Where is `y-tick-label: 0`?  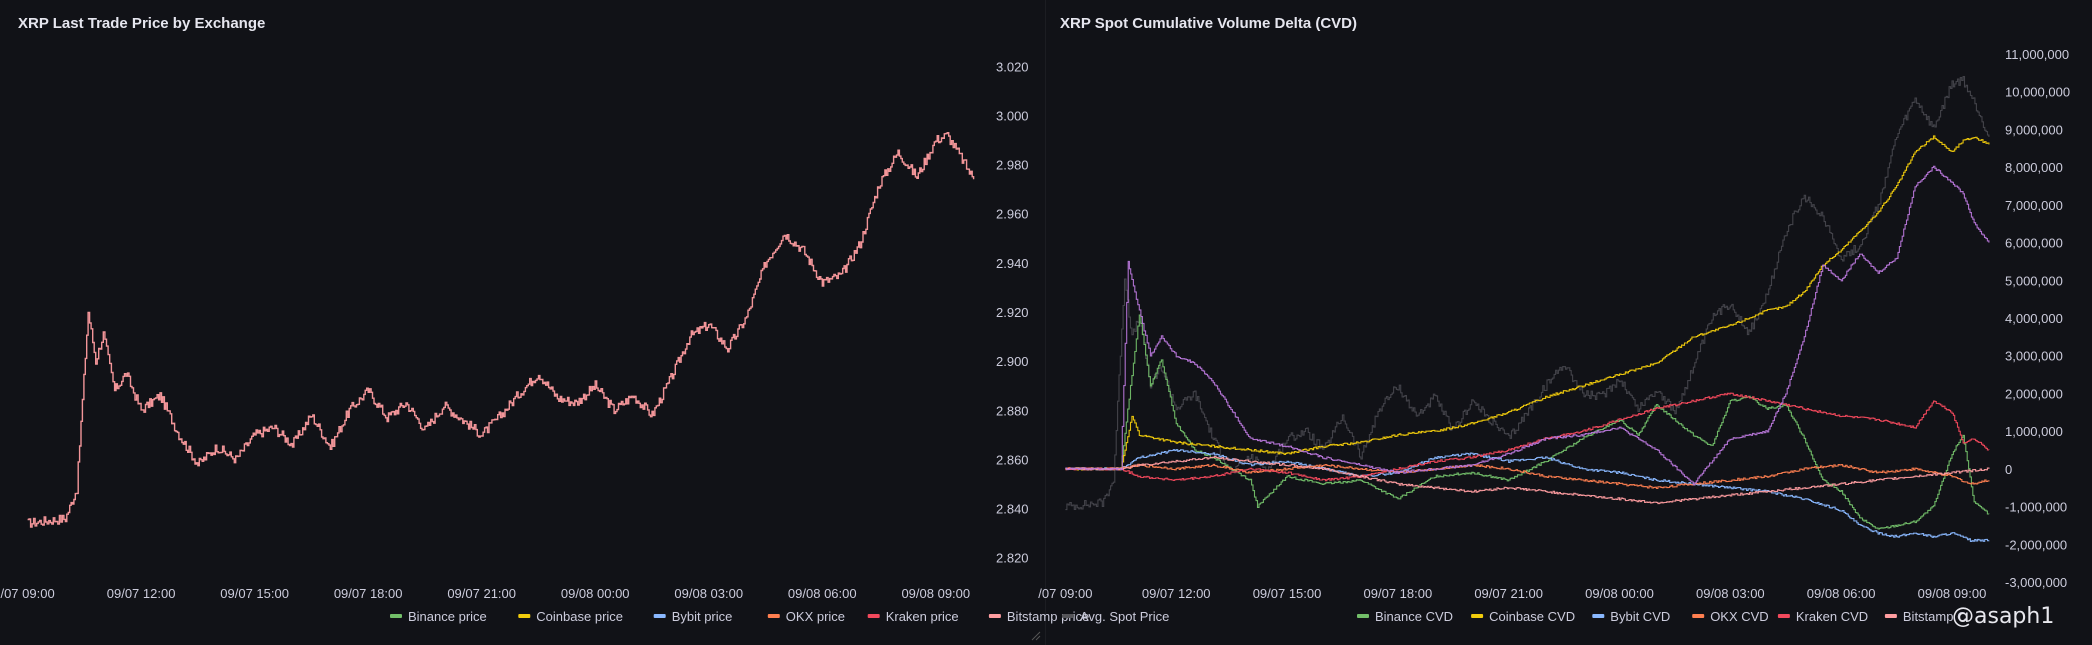 y-tick-label: 0 is located at coordinates (2008, 469).